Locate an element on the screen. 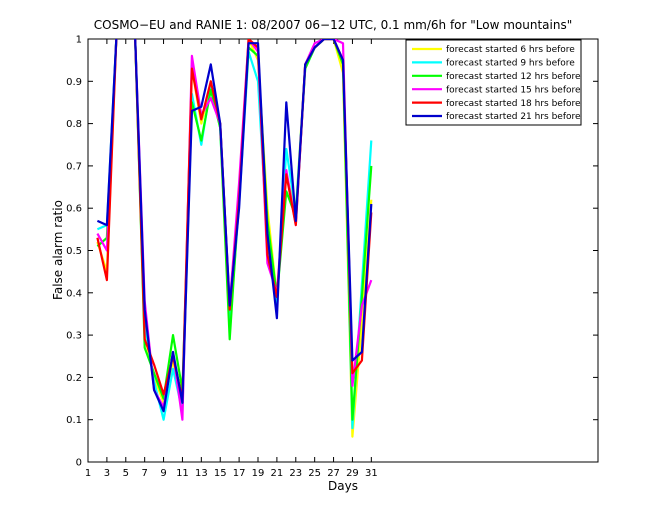  x-tick-label: 29 is located at coordinates (352, 473).